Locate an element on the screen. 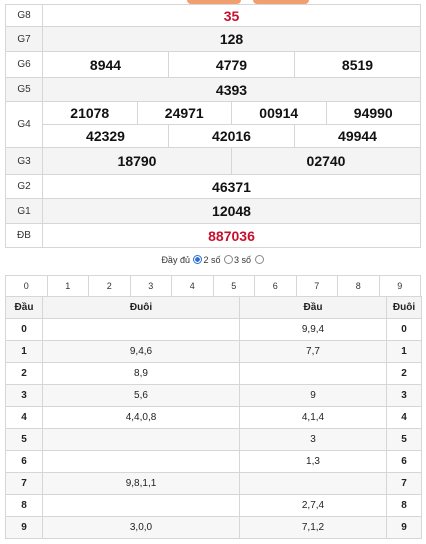  digit-filter: 1 is located at coordinates (67, 286).